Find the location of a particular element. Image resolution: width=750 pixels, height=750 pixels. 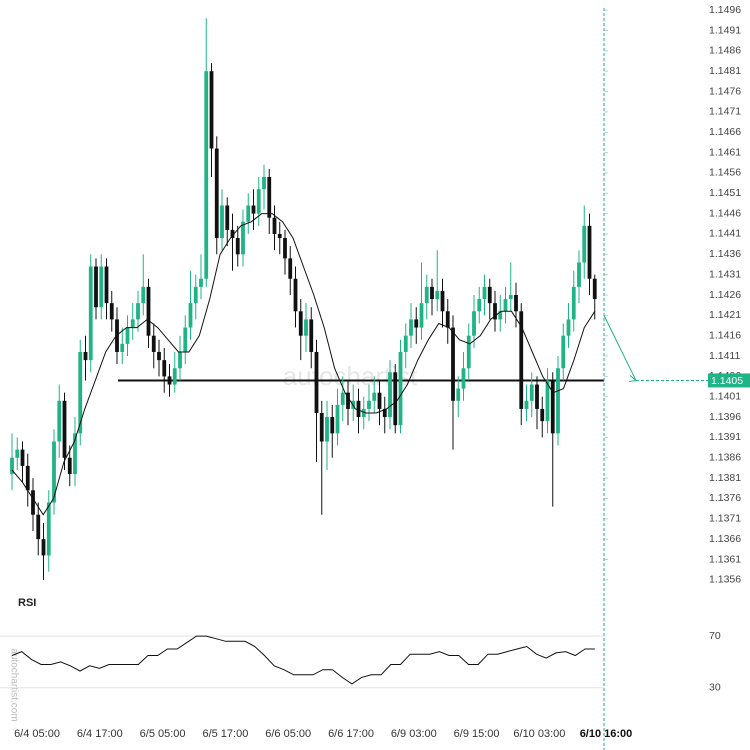

y-tick-label: 1.1371 is located at coordinates (725, 519).